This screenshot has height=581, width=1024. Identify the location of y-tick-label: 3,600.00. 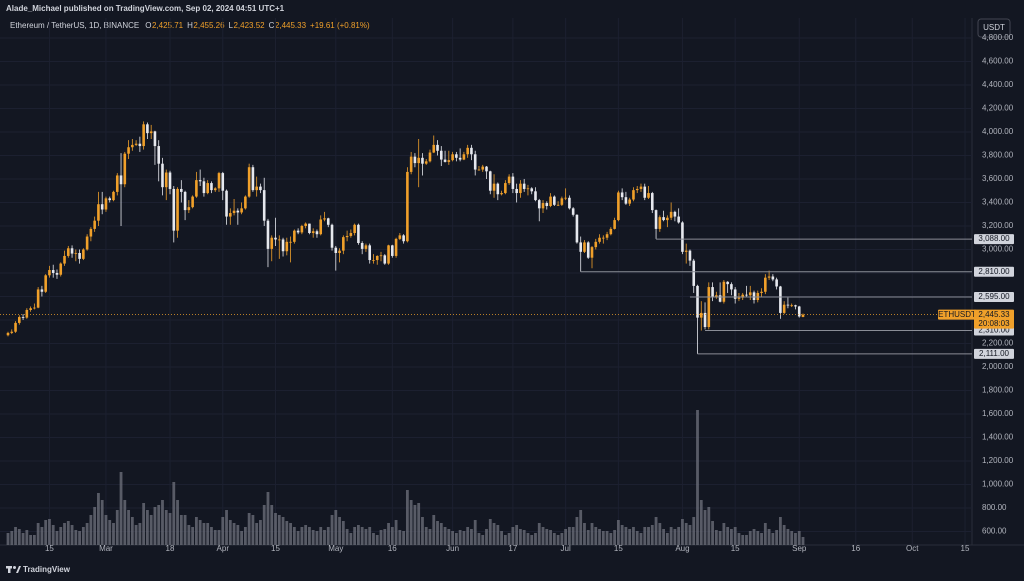
(998, 178).